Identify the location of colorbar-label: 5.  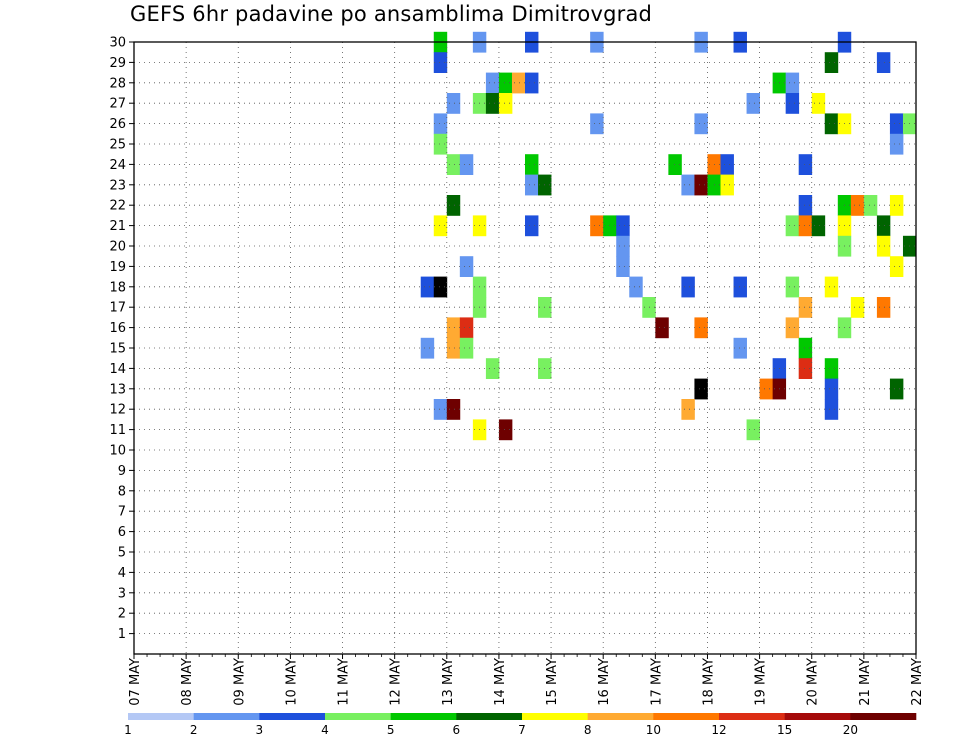
(391, 730).